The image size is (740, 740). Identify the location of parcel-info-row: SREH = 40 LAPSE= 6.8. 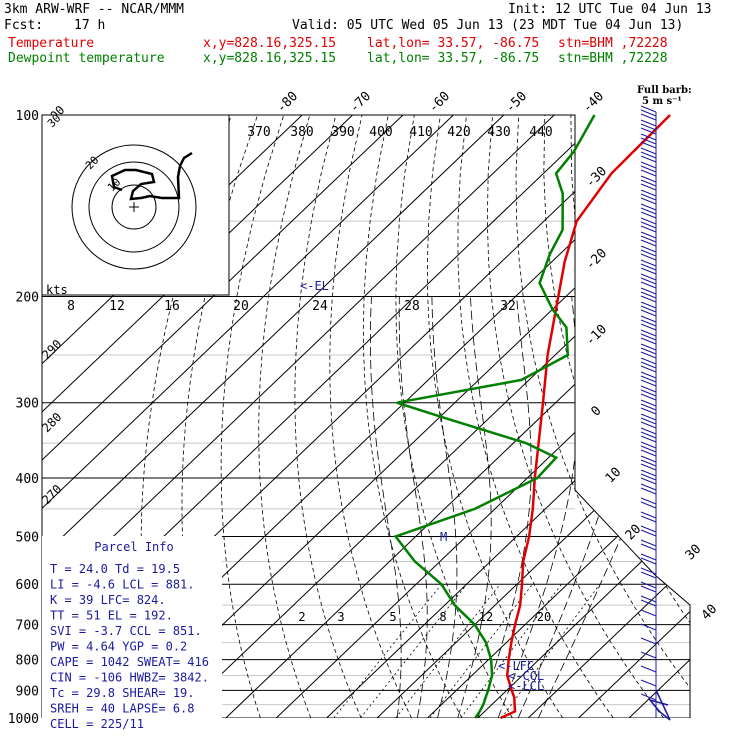
(122, 709).